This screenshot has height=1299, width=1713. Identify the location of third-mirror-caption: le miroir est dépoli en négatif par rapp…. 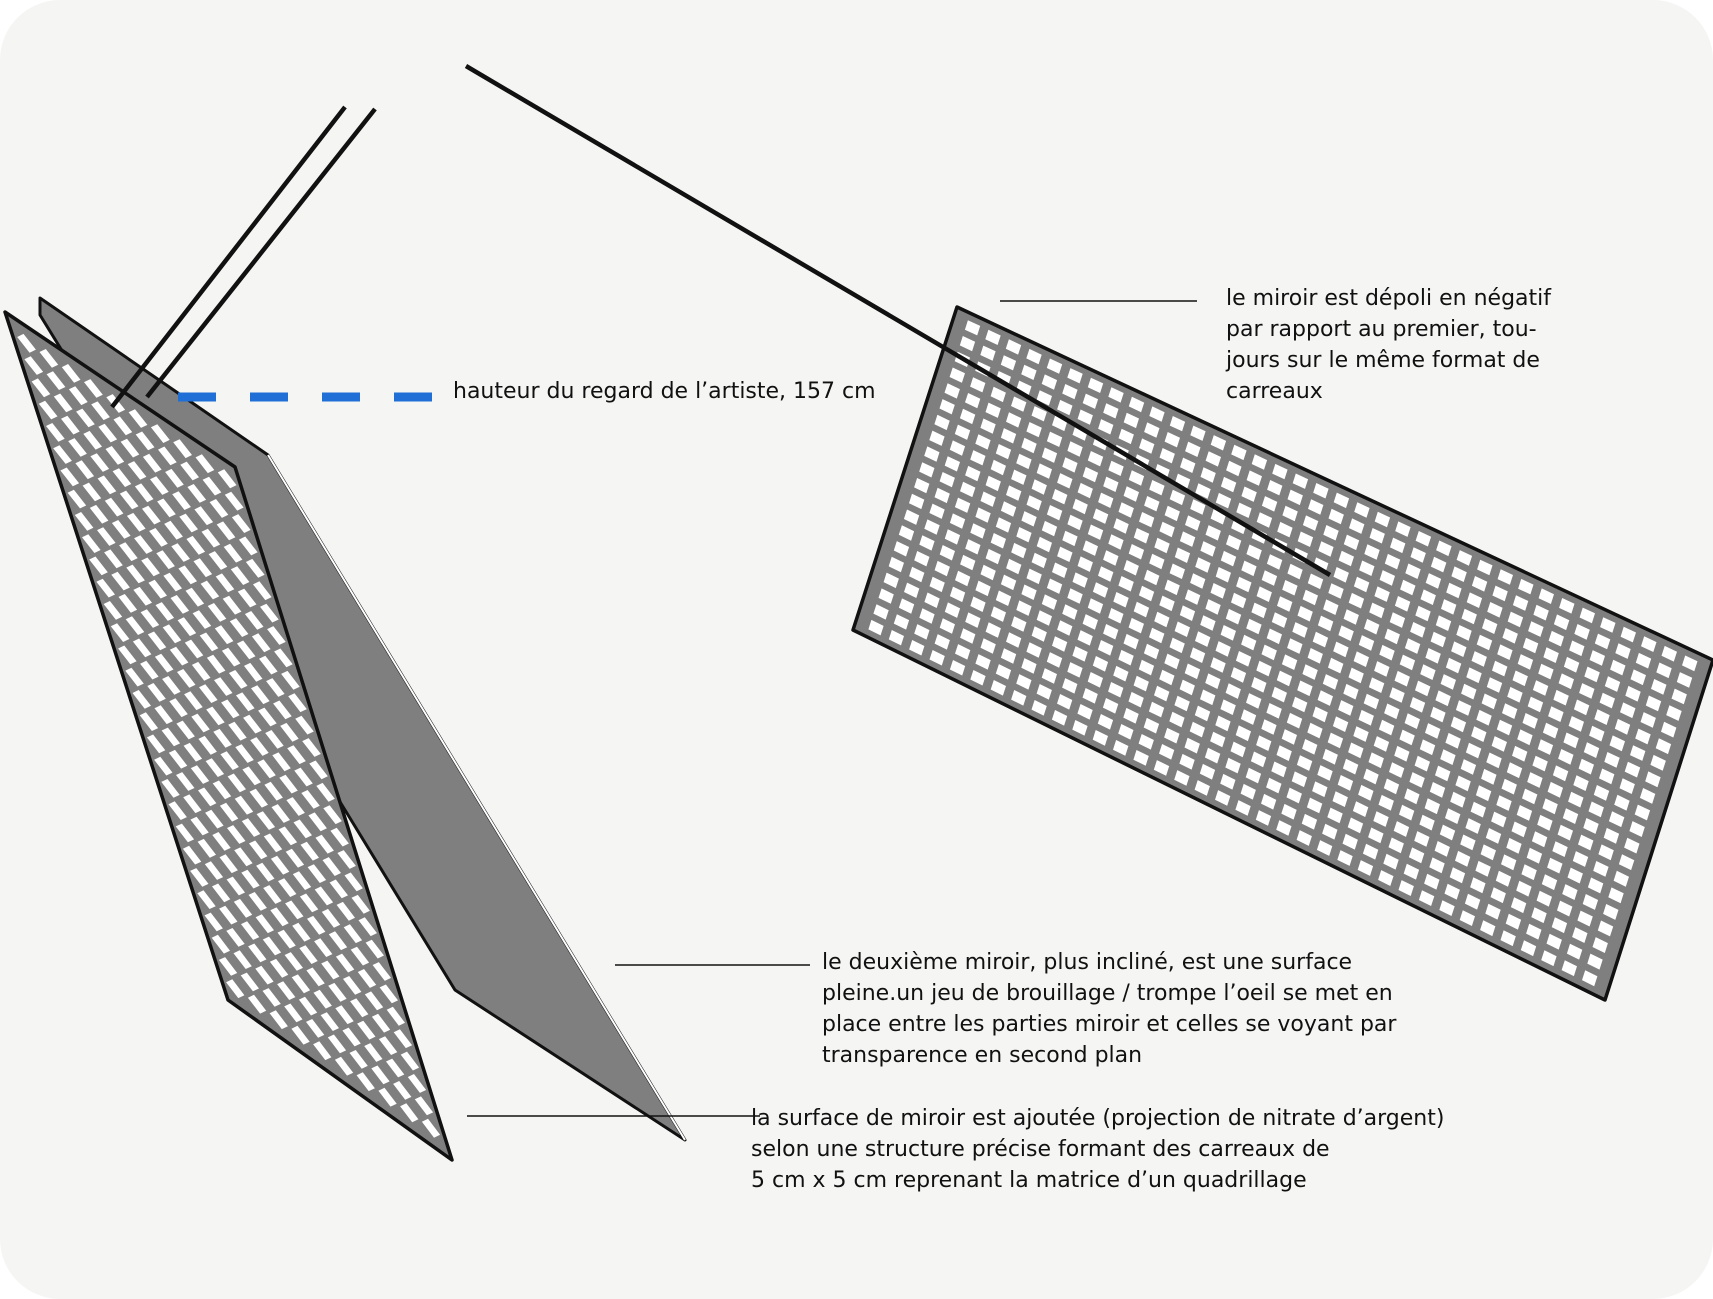
(1388, 345).